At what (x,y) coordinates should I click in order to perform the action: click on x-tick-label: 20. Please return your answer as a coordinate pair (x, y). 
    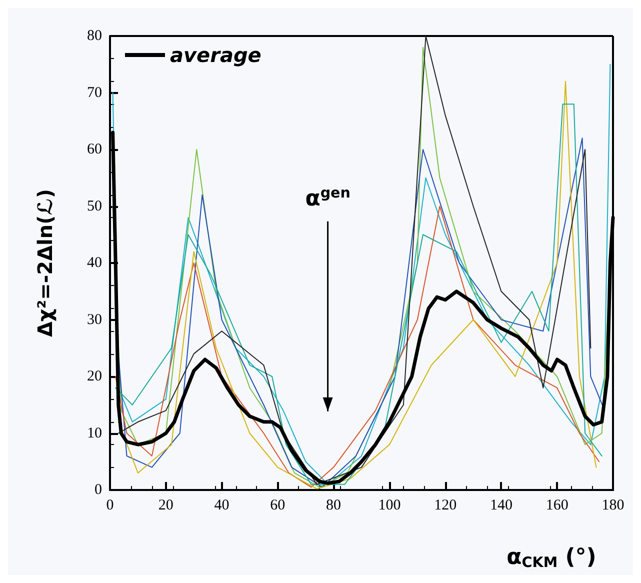
    Looking at the image, I should click on (166, 506).